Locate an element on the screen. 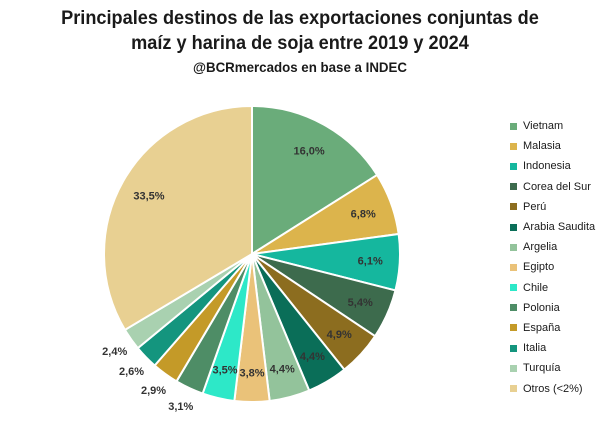 This screenshot has height=435, width=600. legend-item-1: Malasia is located at coordinates (552, 146).